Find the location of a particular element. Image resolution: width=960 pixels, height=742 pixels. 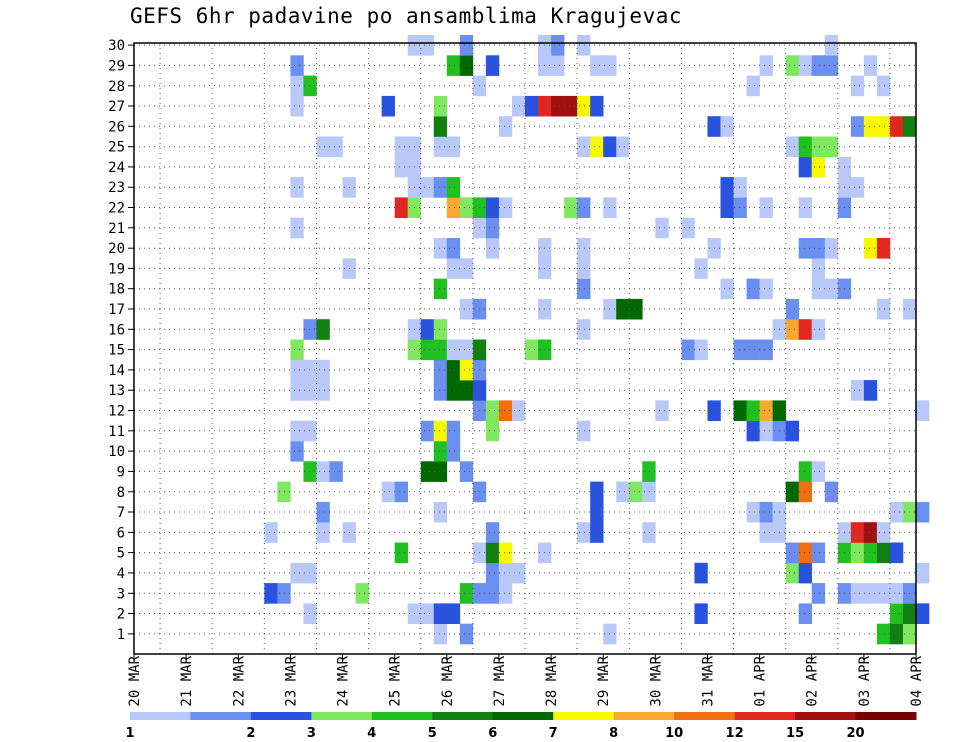

x-tick-label: 20 MAR is located at coordinates (135, 680).